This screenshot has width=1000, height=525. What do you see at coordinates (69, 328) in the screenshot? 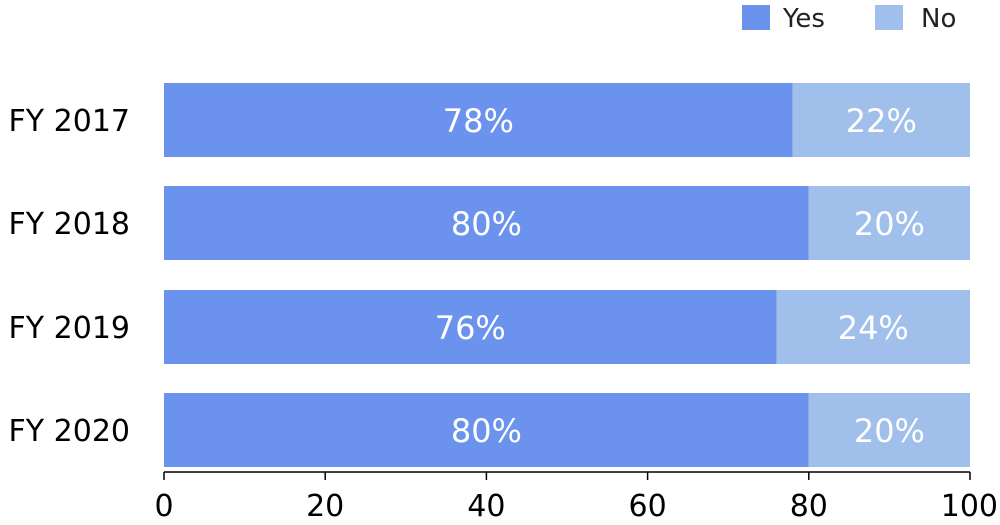
I see `category-label-2: FY 2019` at bounding box center [69, 328].